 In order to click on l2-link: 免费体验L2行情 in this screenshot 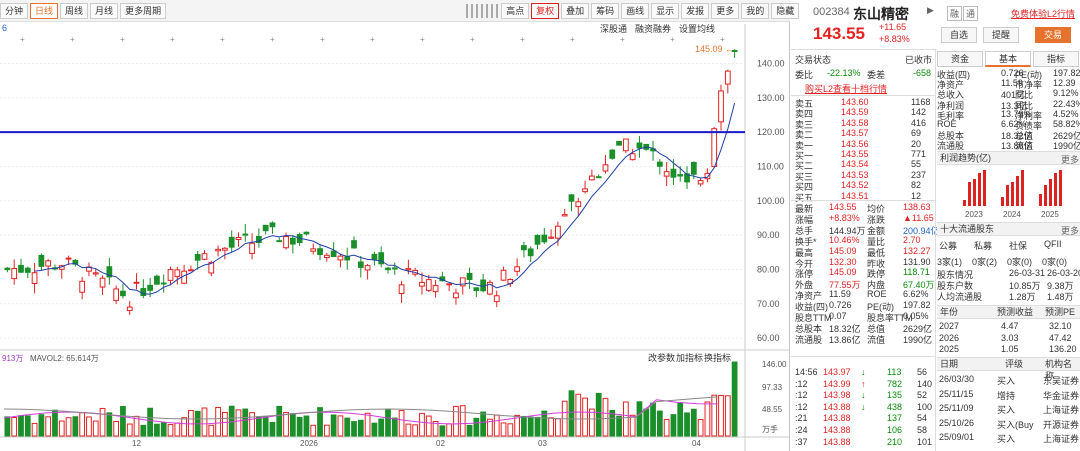, I will do `click(1043, 14)`.